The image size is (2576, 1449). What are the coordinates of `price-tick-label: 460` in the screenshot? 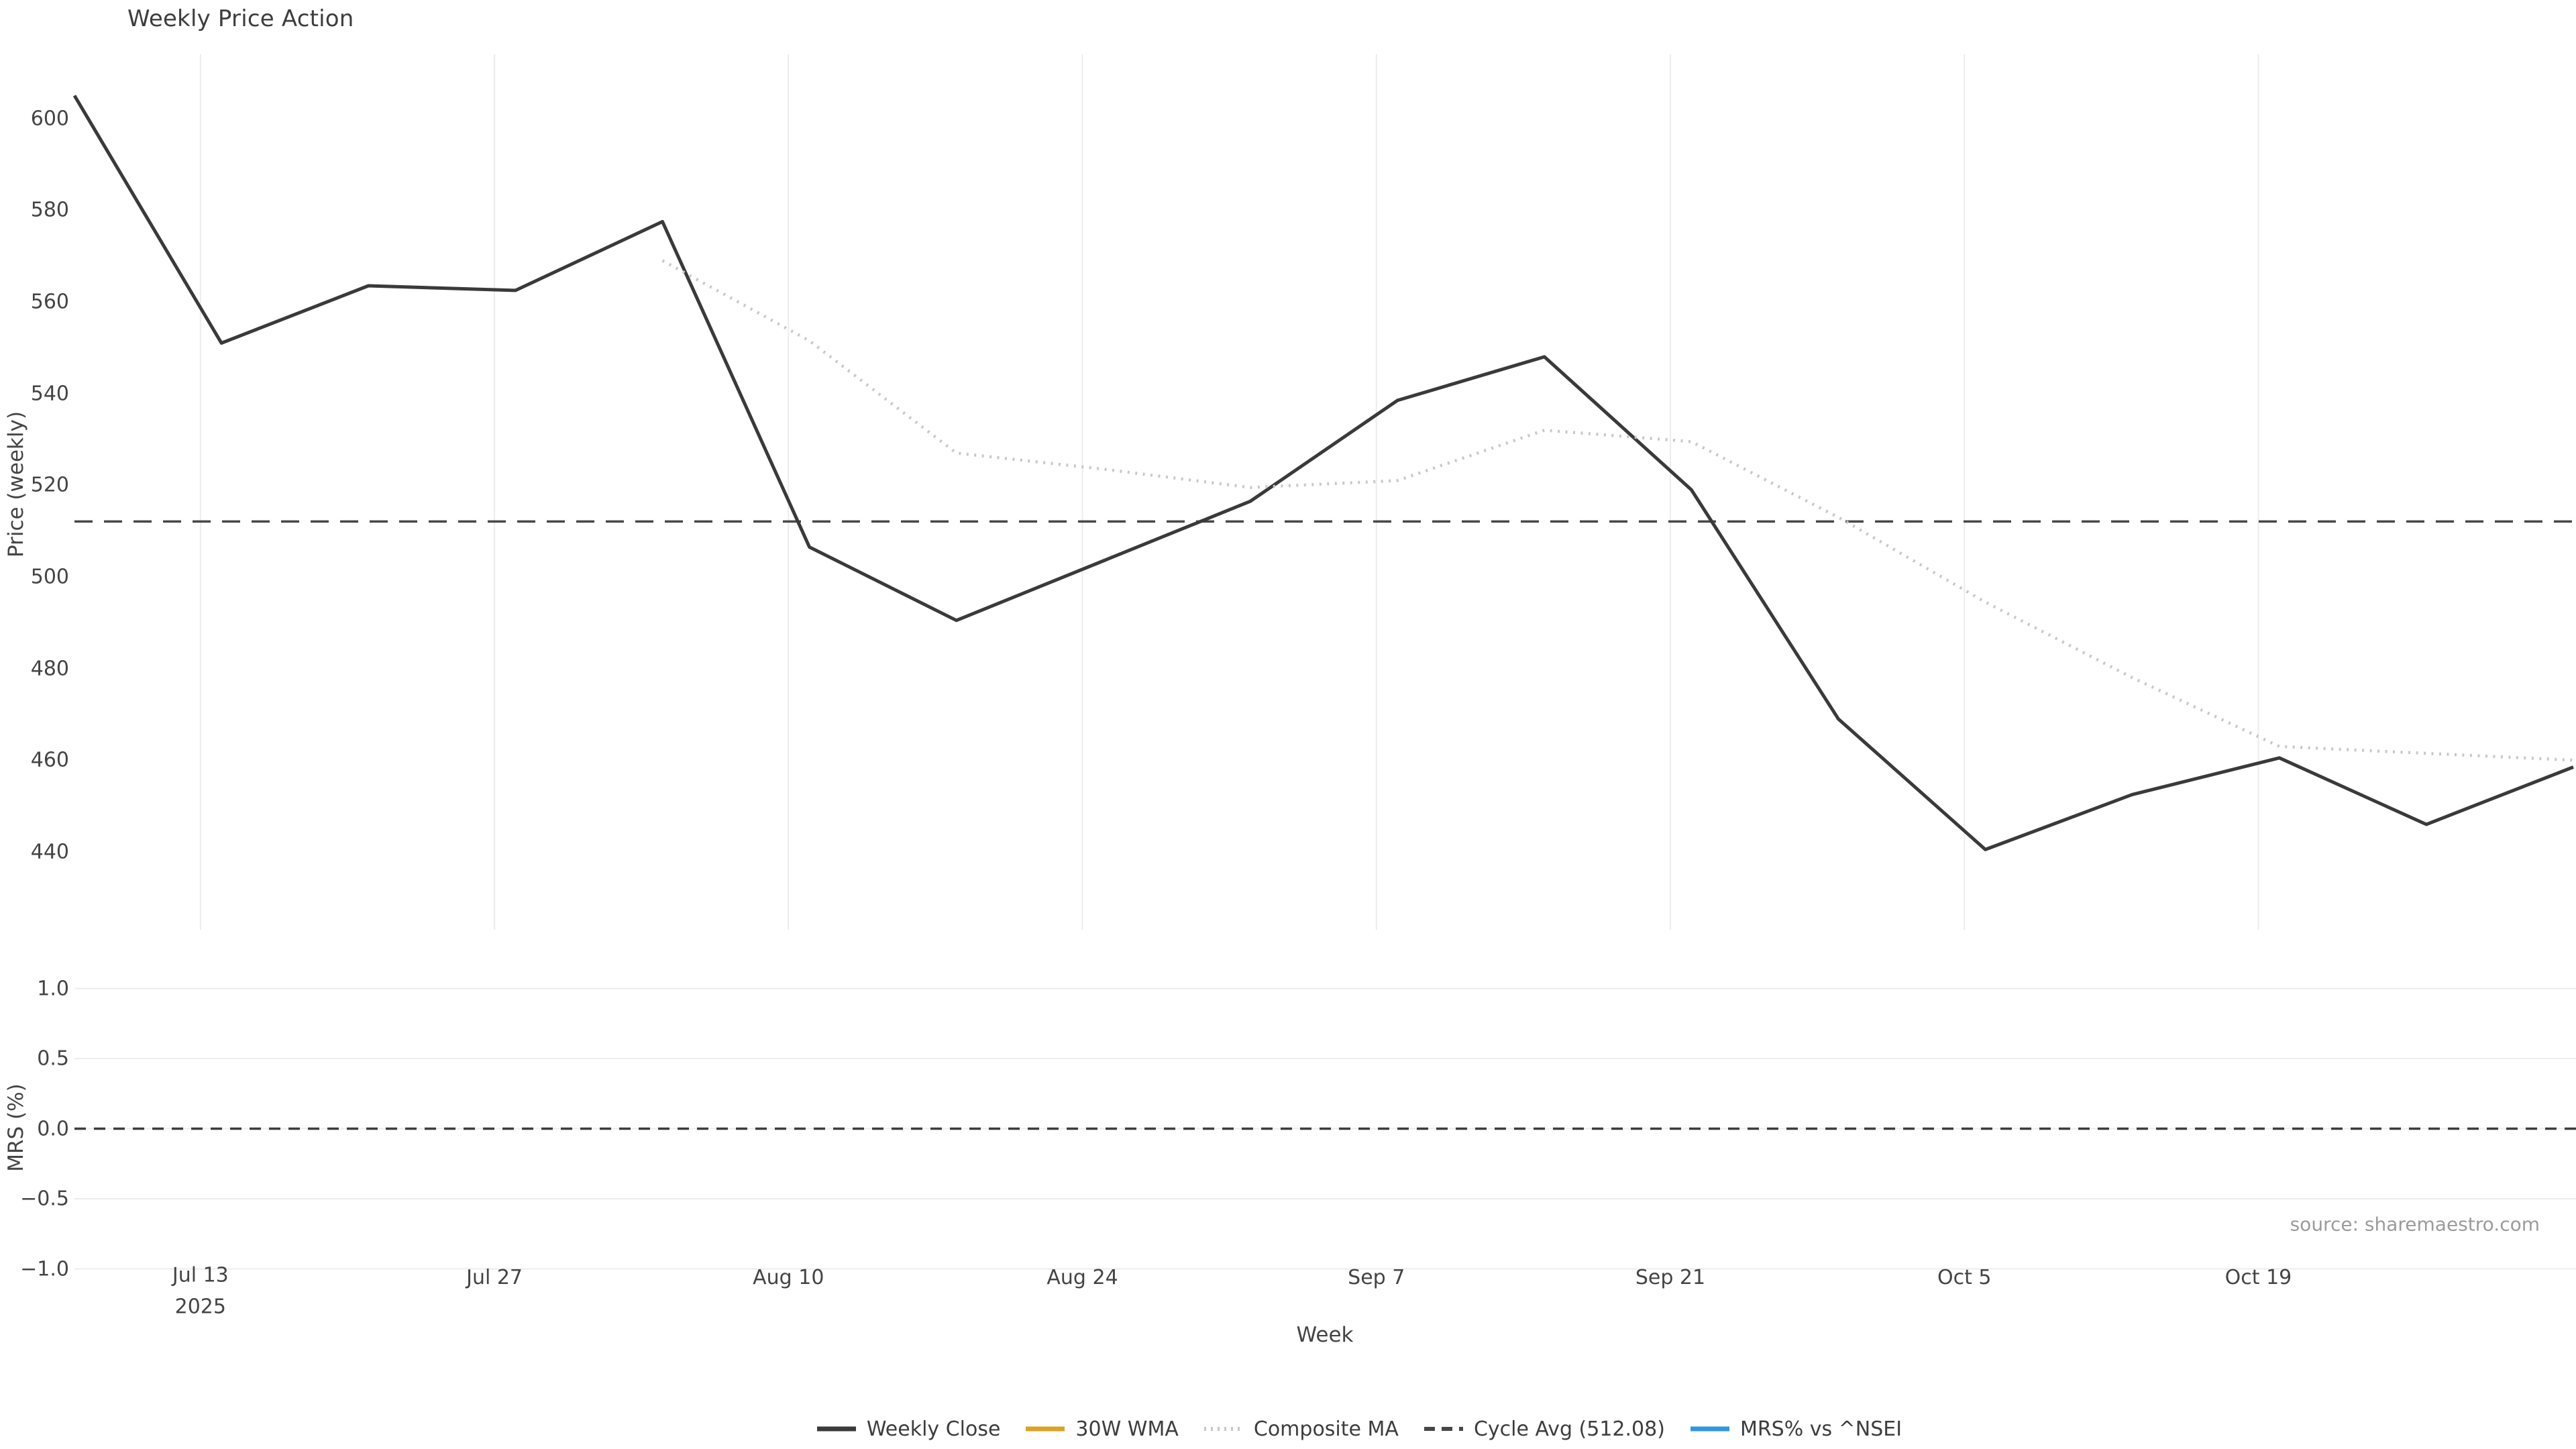 It's located at (49, 760).